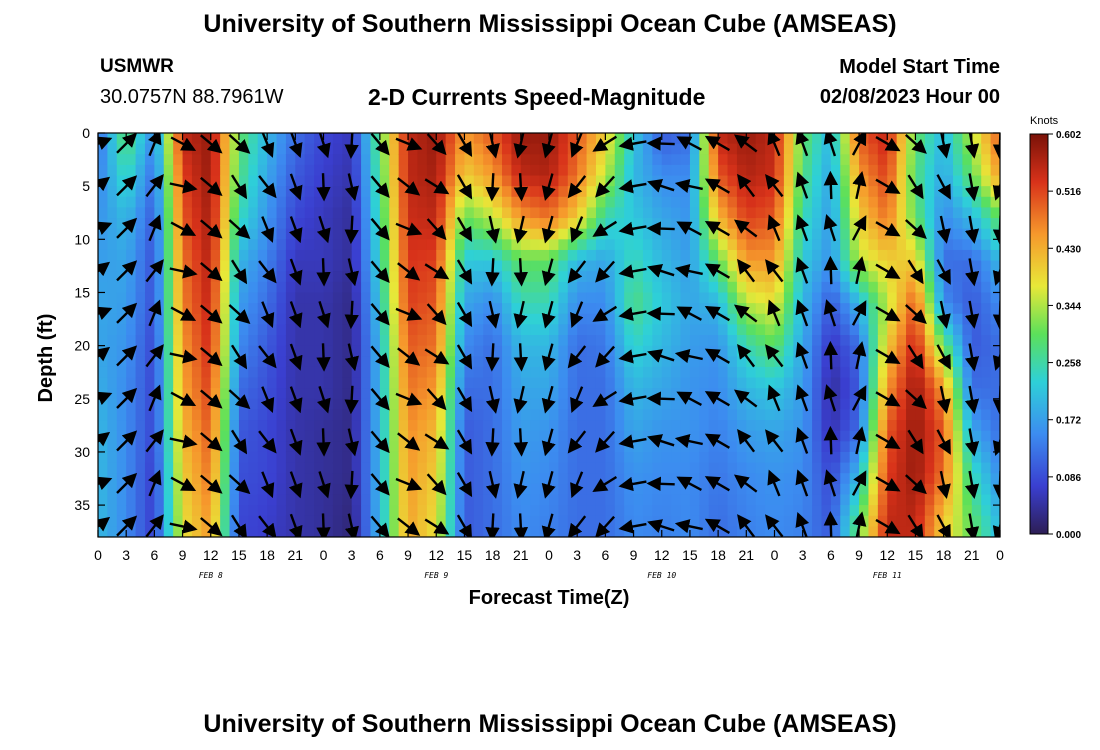 The width and height of the screenshot is (1100, 750). Describe the element at coordinates (1068, 421) in the screenshot. I see `colorbar-tick-label: 0.172` at that location.